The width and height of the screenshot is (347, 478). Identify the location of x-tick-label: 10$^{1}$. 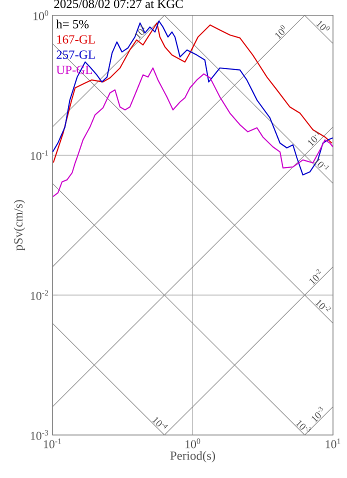
(333, 443).